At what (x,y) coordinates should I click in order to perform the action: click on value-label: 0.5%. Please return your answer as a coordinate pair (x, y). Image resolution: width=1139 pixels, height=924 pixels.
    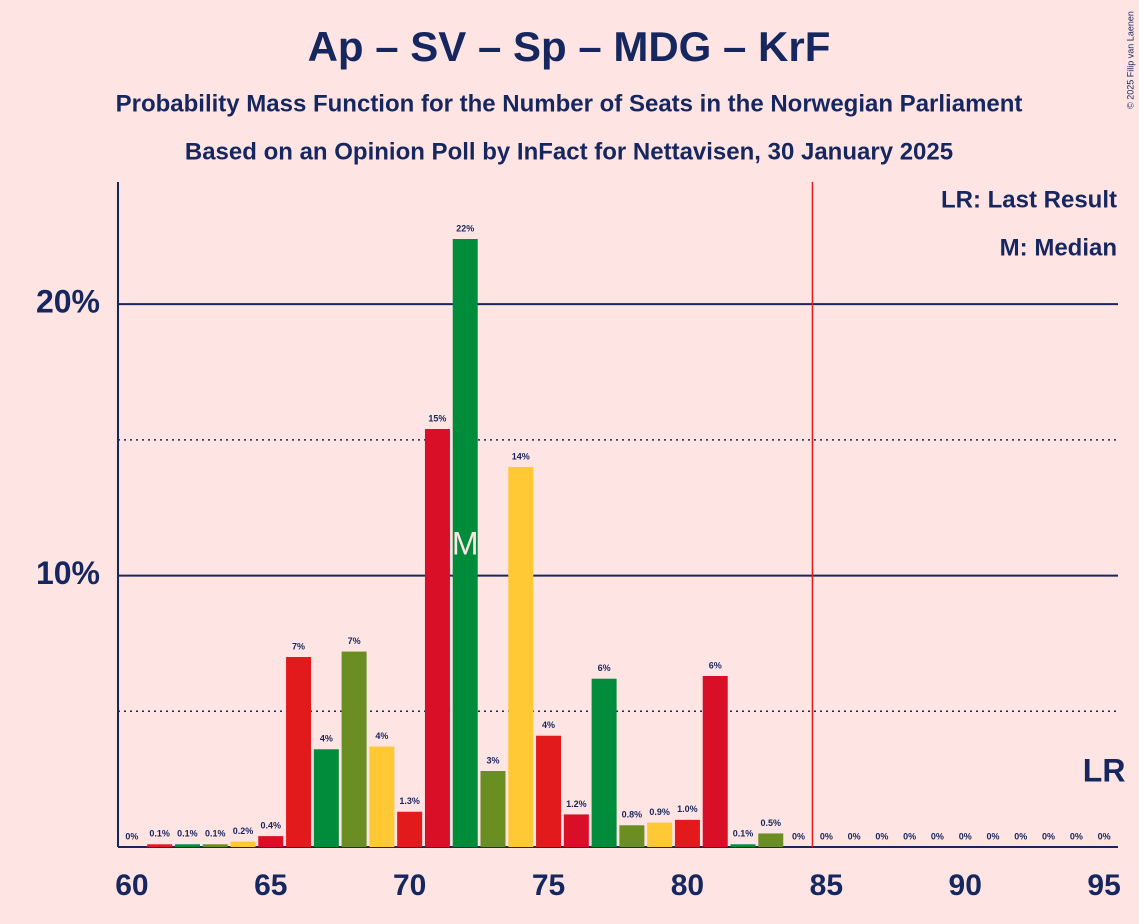
    Looking at the image, I should click on (771, 823).